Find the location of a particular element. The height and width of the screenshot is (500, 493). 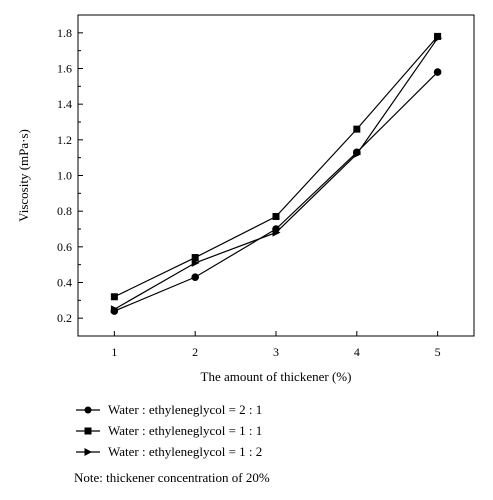

y-tick-label: 1.6 is located at coordinates (64, 69).